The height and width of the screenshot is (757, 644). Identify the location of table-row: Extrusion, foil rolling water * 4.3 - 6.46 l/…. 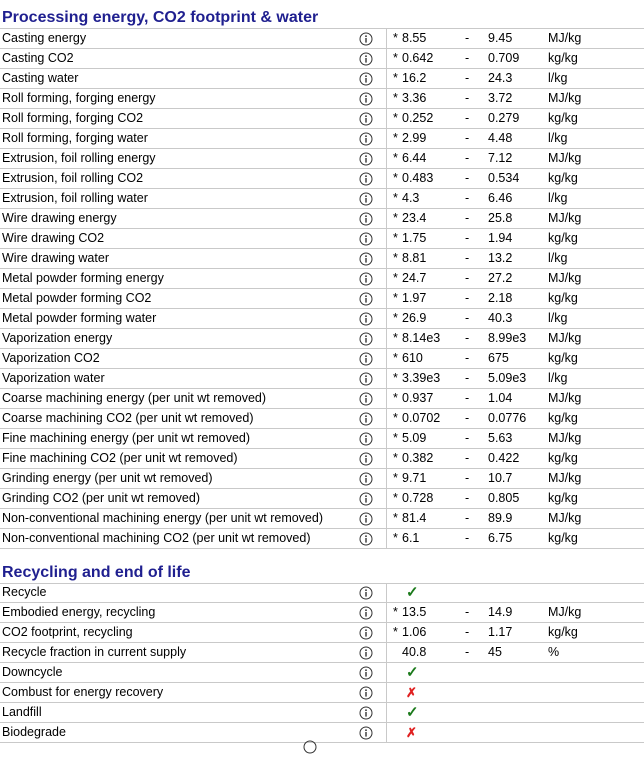
(322, 199).